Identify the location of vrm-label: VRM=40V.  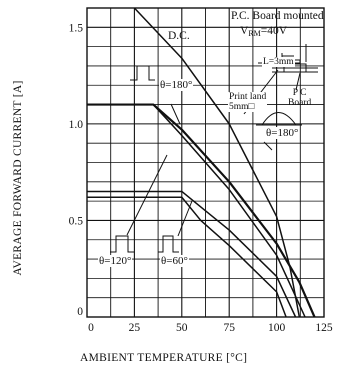
(264, 31).